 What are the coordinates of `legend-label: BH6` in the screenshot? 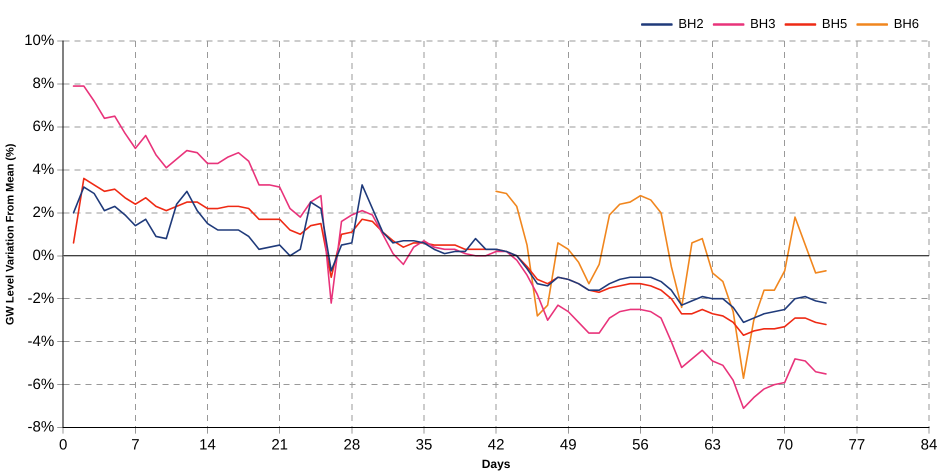 It's located at (907, 24).